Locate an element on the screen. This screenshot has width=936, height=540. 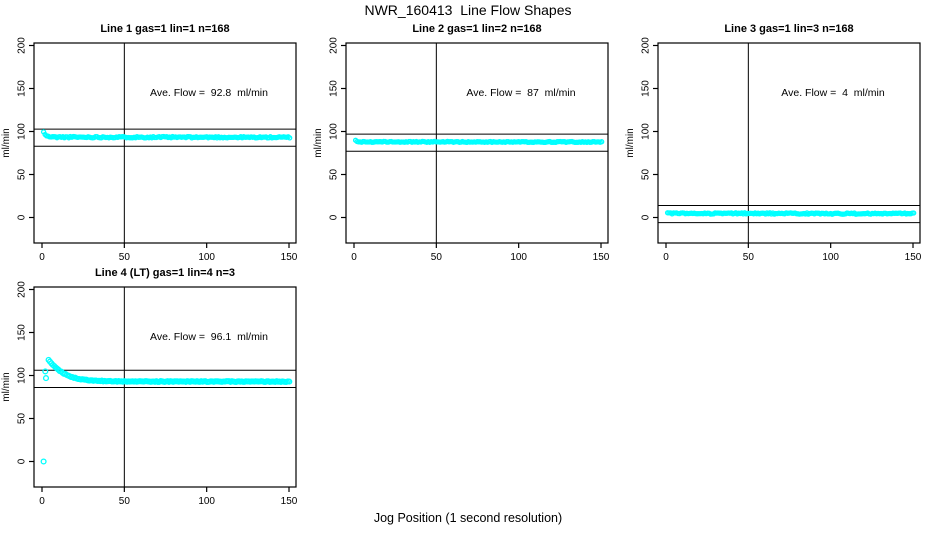
ave-flow-annotation-line-3: Ave. Flow = 4 ml/min is located at coordinates (833, 93).